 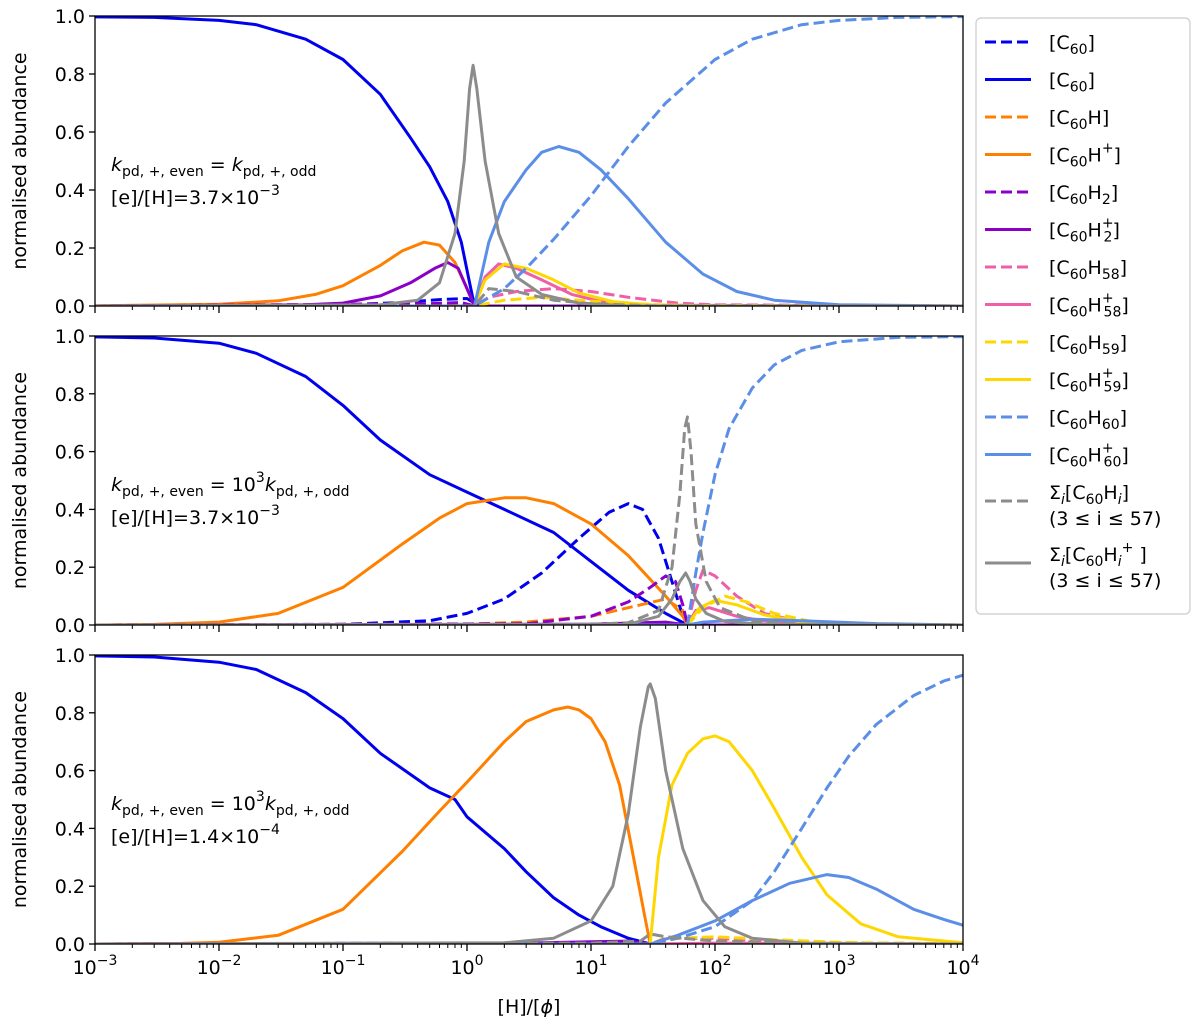 I want to click on legend-frame, so click(x=1083, y=316).